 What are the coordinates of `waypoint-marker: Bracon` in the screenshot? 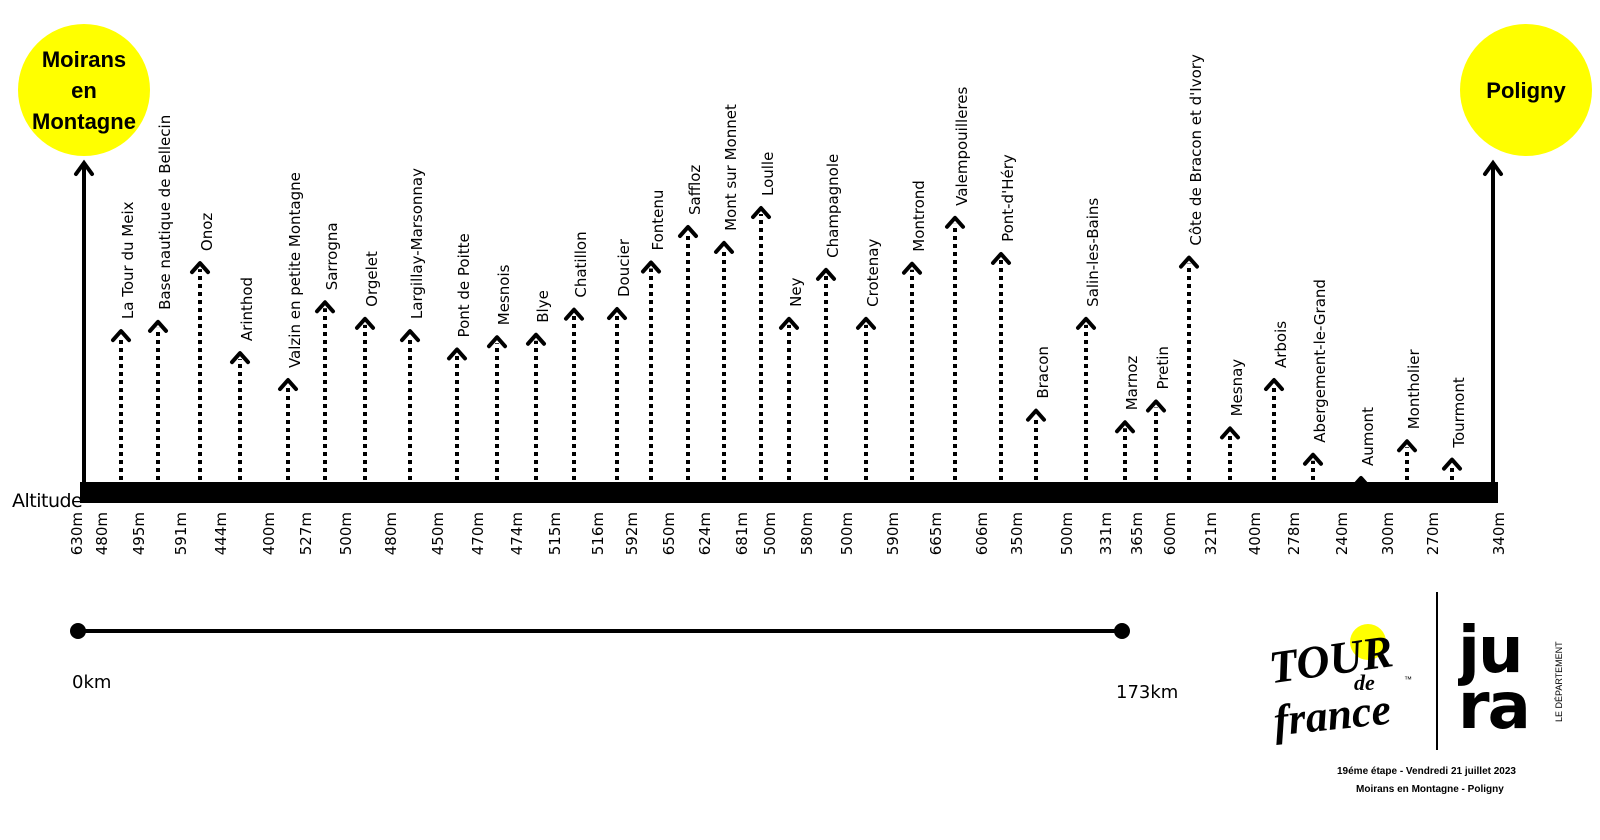 It's located at (1039, 413).